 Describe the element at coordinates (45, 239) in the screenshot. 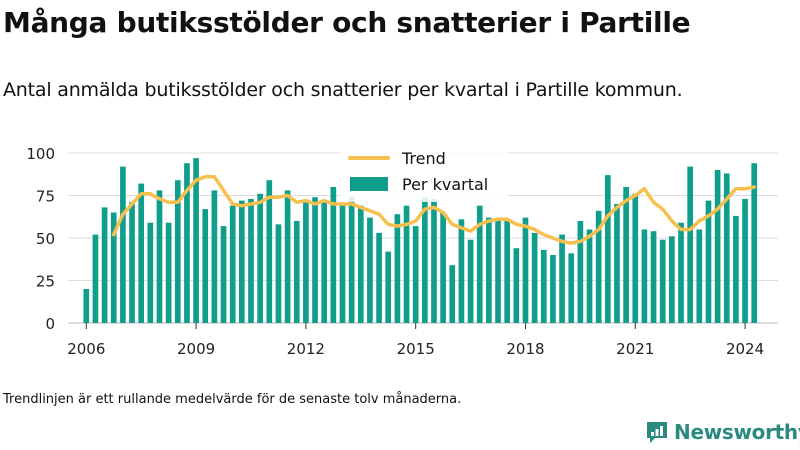

I see `y-tick-label: 50` at that location.